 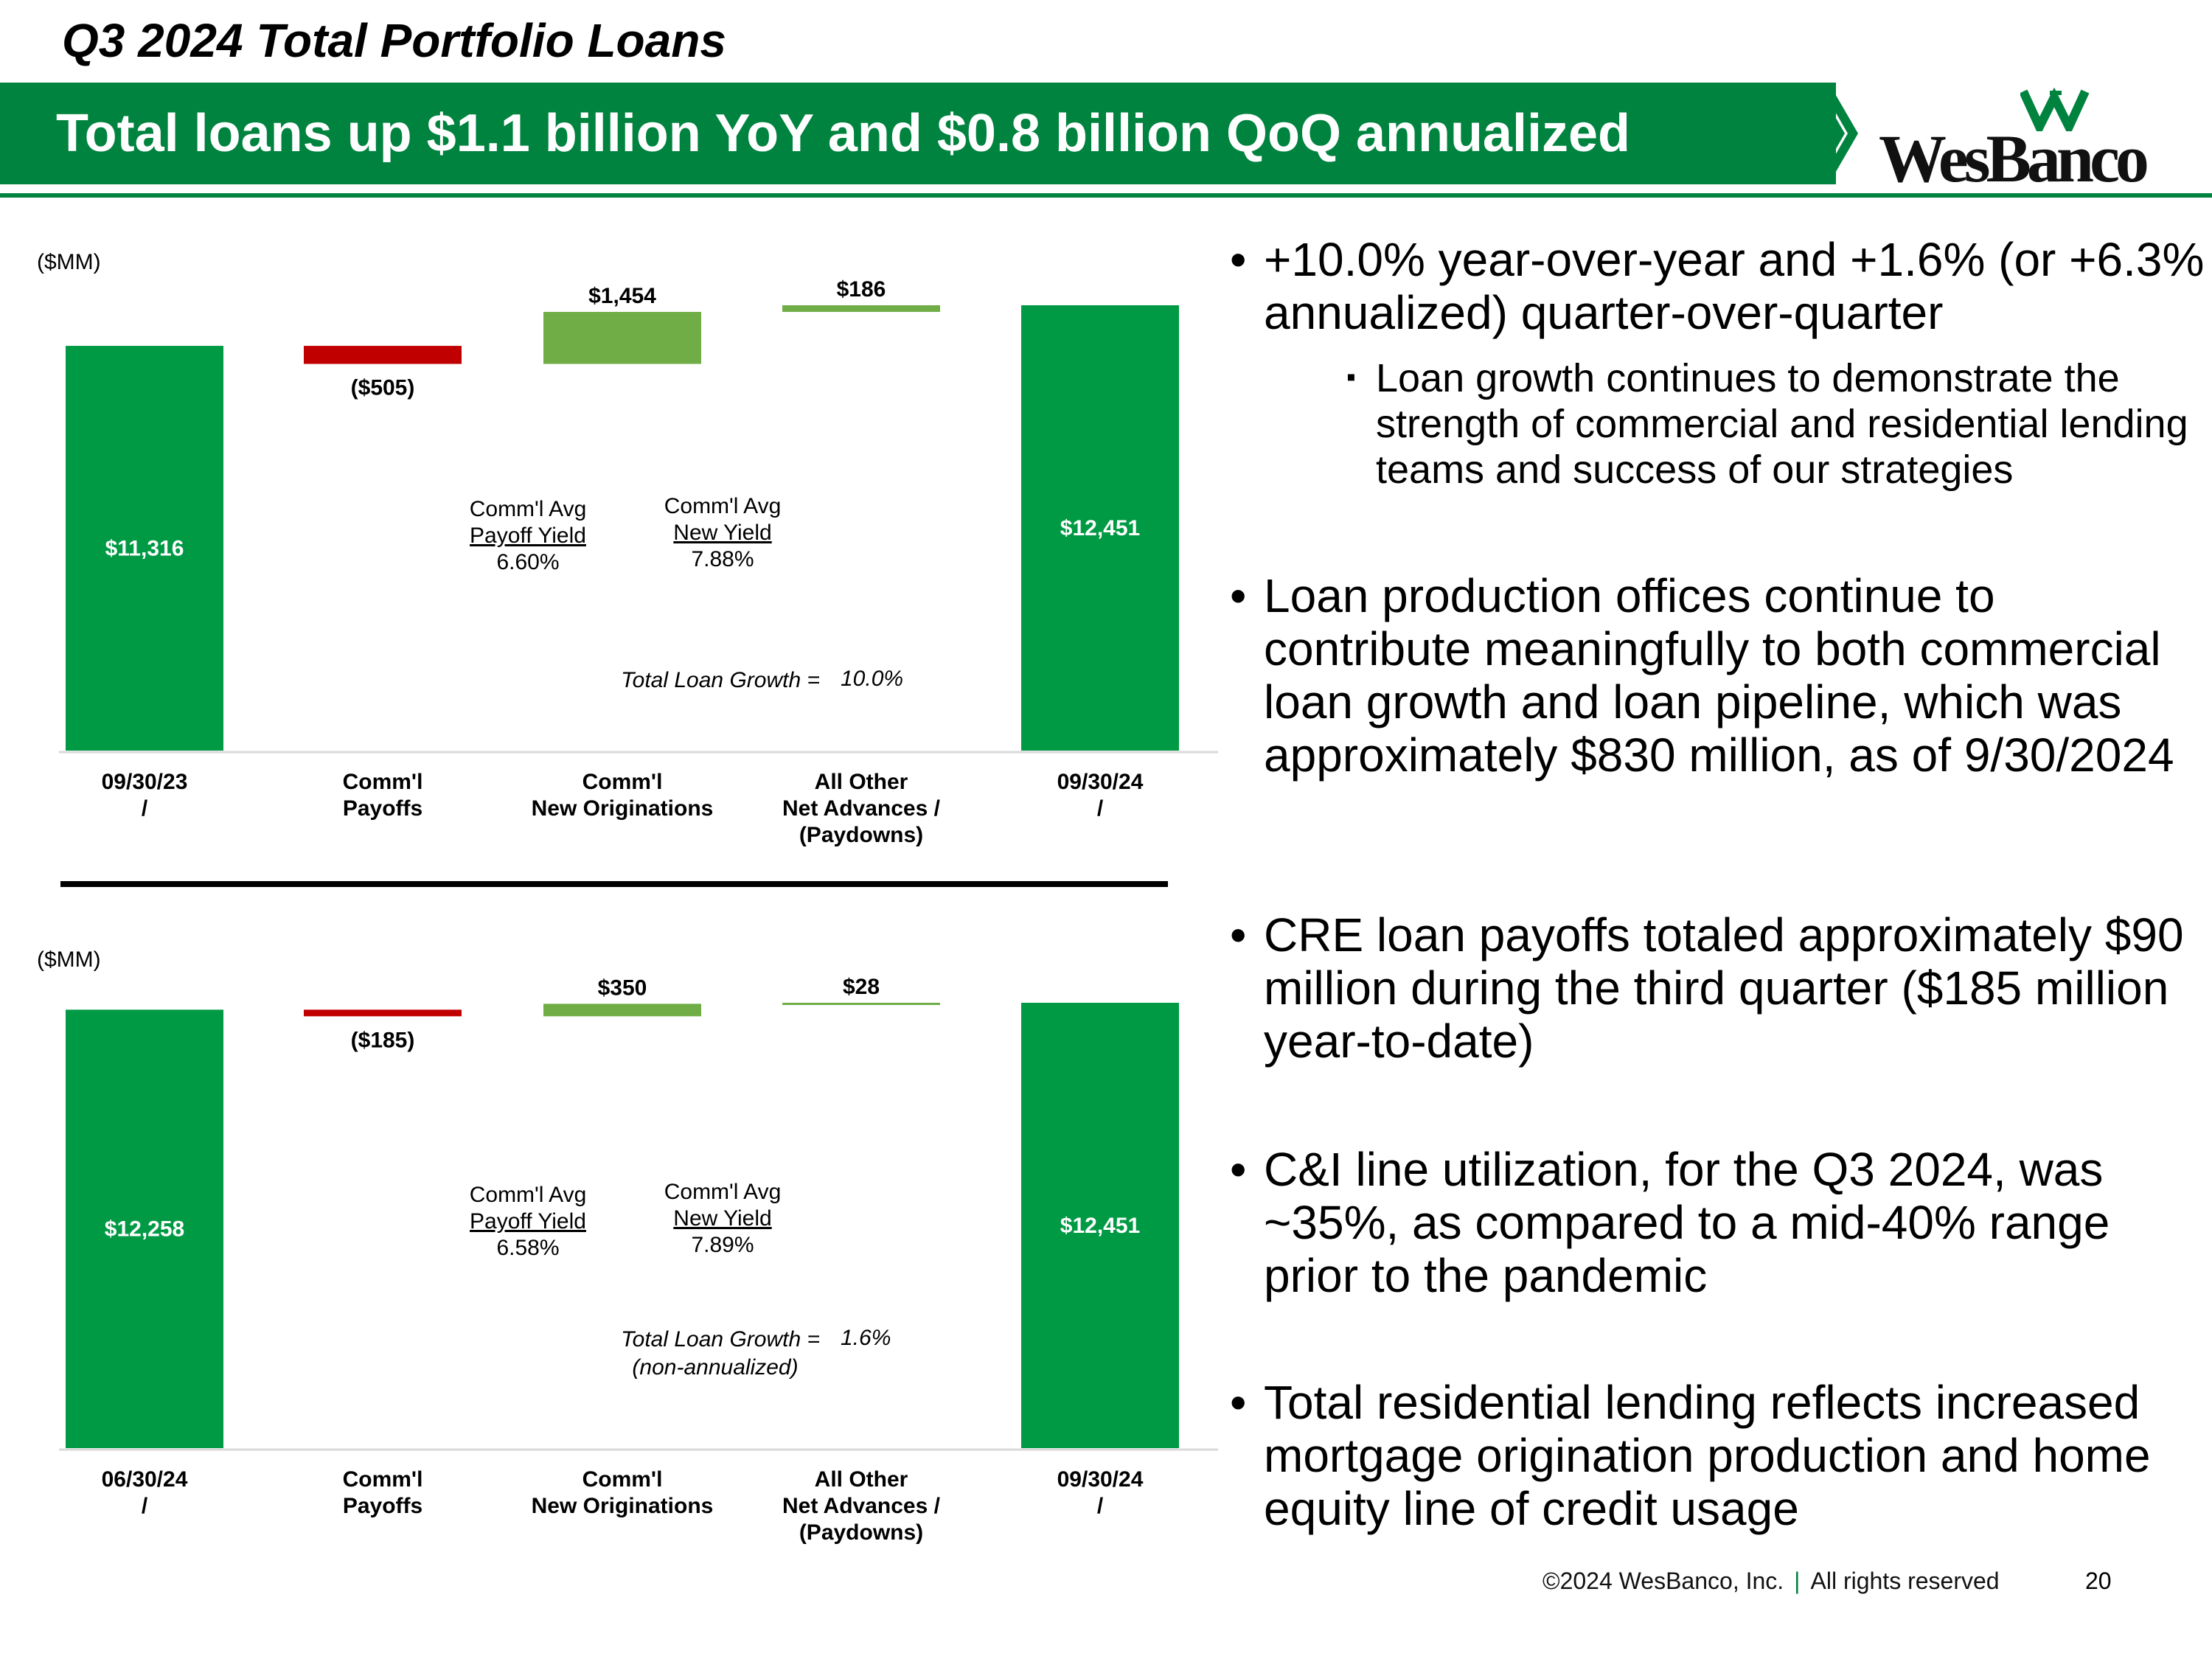 What do you see at coordinates (722, 559) in the screenshot?
I see `new-yield-value: 7.88%` at bounding box center [722, 559].